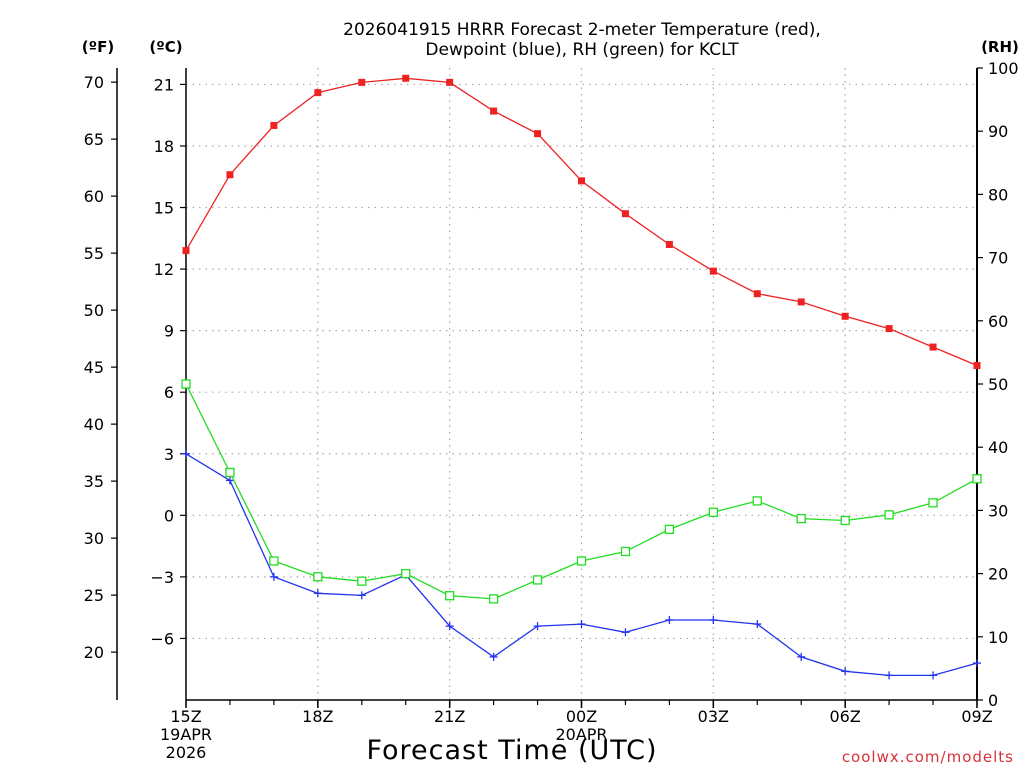  What do you see at coordinates (998, 574) in the screenshot?
I see `rh-tick-label: 20` at bounding box center [998, 574].